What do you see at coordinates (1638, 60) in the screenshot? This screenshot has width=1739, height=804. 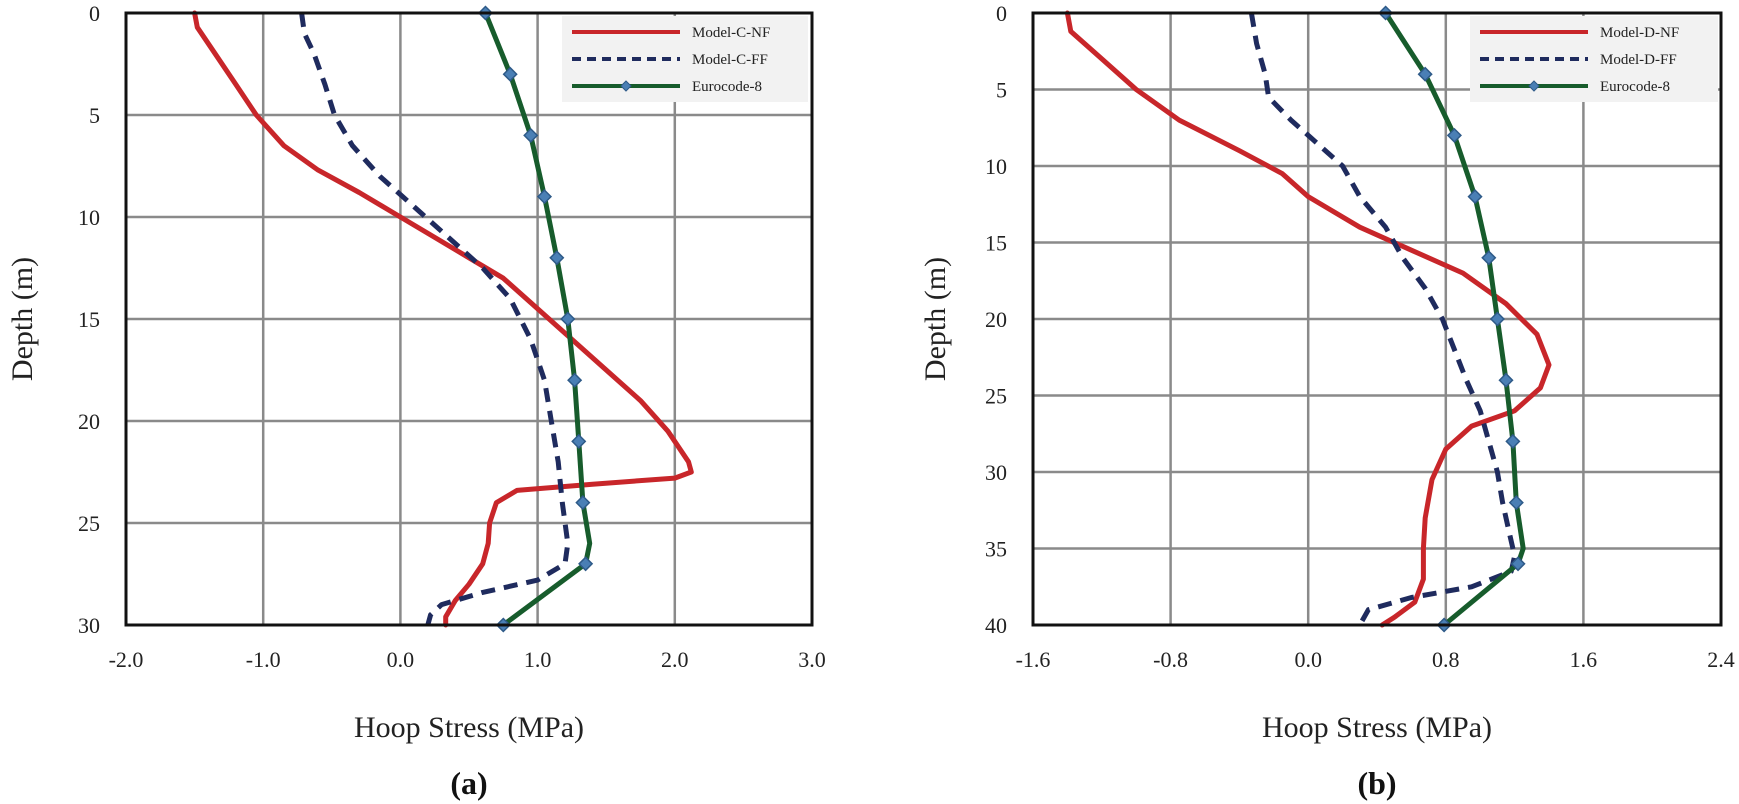 I see `legend-label: Model-D-FF` at bounding box center [1638, 60].